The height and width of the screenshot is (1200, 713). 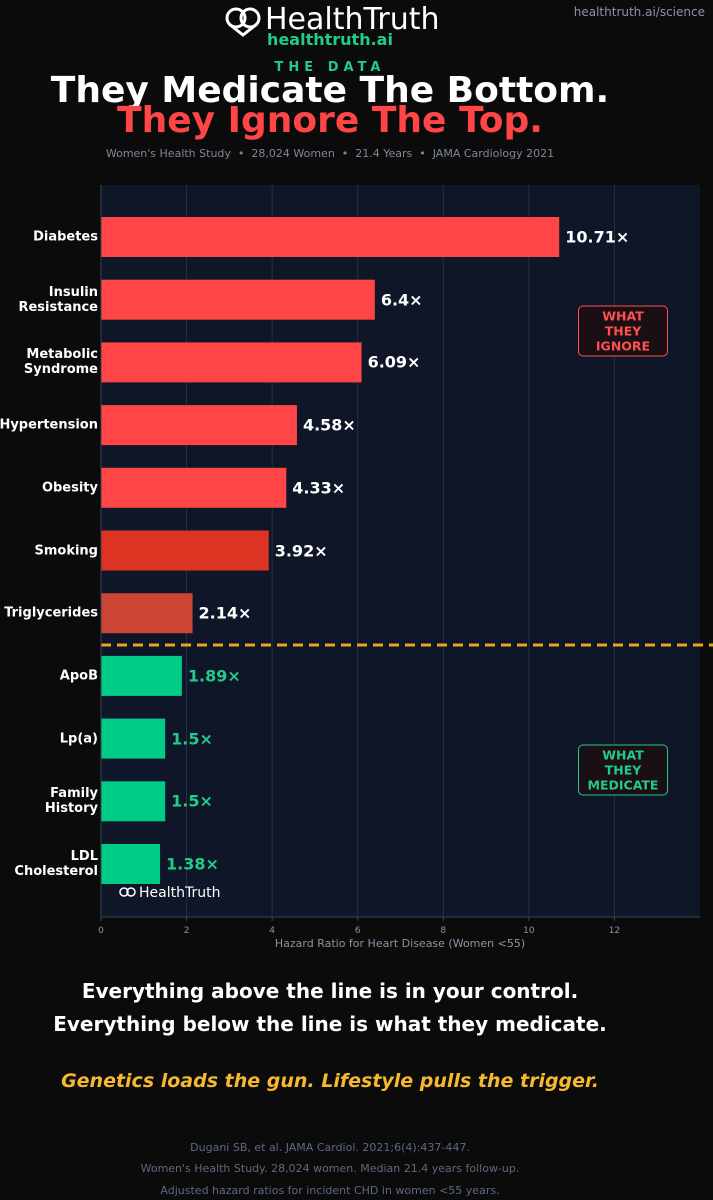 I want to click on category-label: LDL Cholesterol, so click(x=56, y=864).